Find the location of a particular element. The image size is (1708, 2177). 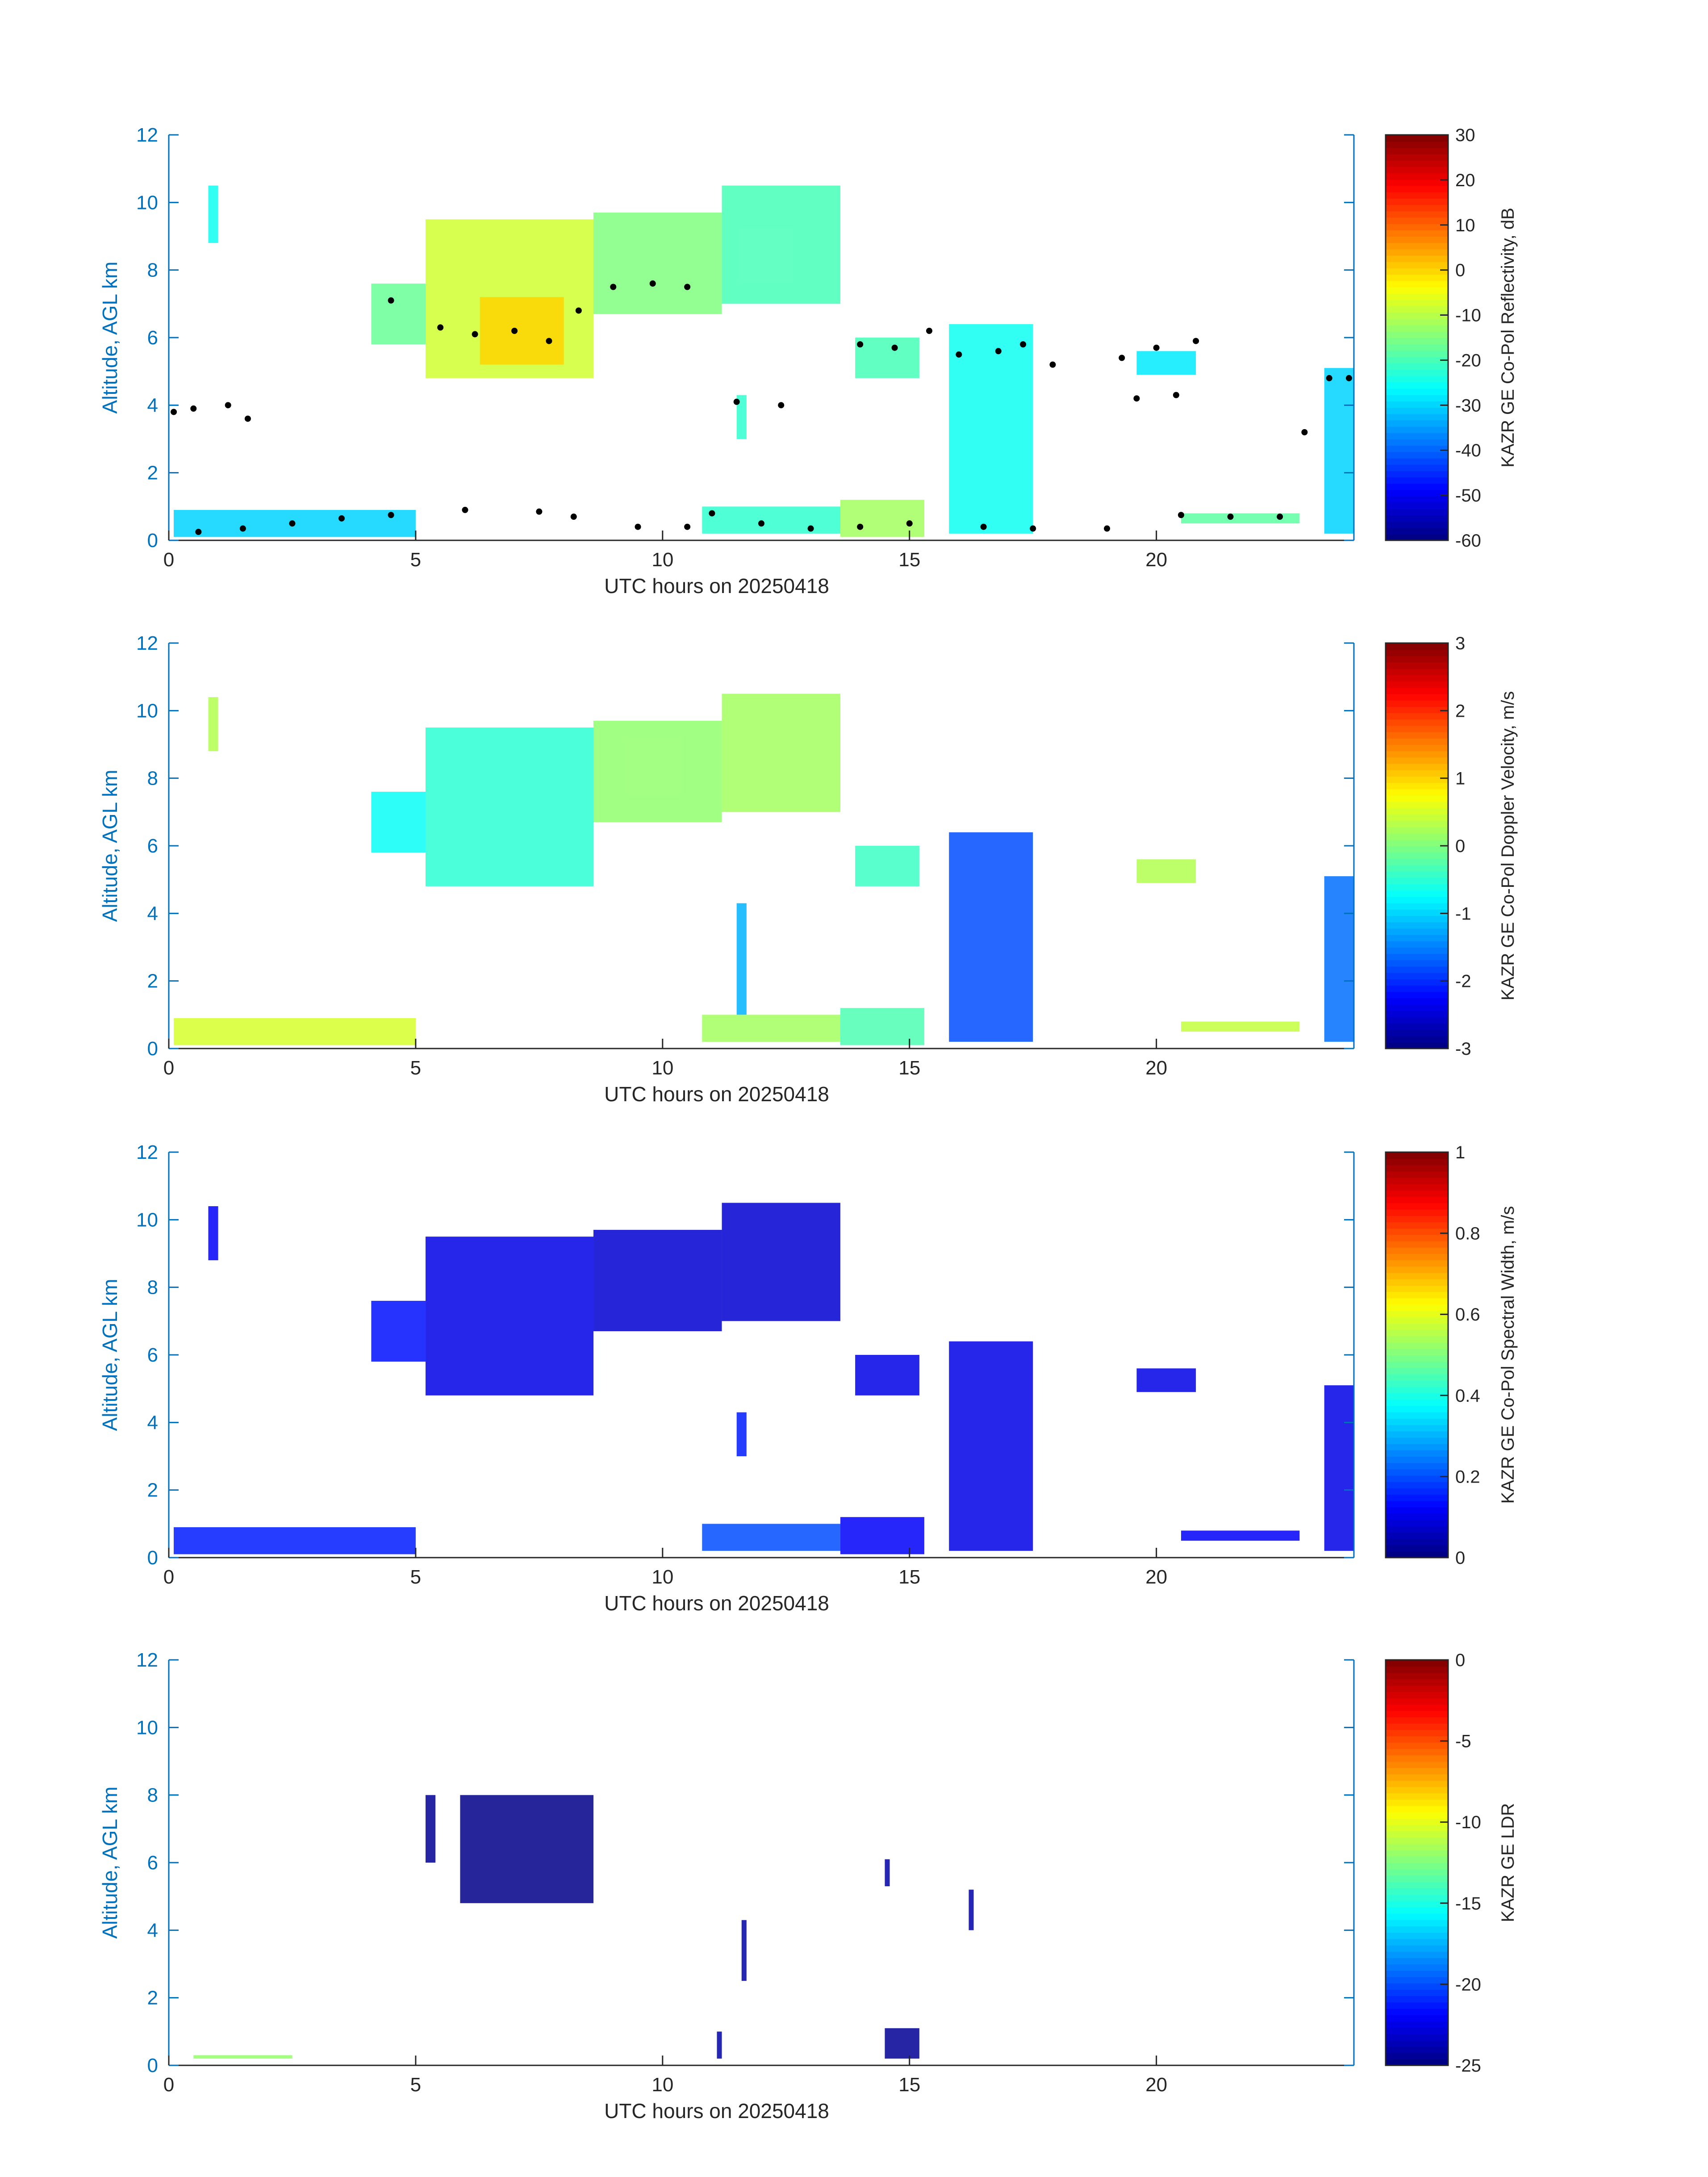

y-tick-label: 6 is located at coordinates (152, 1355).